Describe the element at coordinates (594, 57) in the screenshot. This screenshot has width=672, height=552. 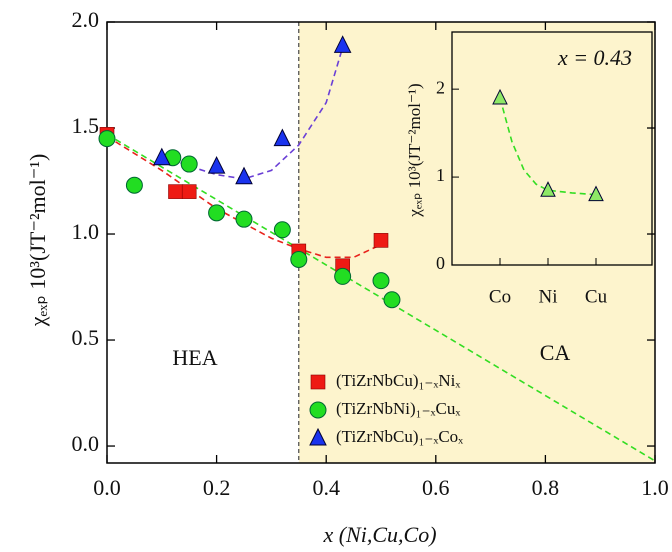
I see `inset-title: x = 0.43` at that location.